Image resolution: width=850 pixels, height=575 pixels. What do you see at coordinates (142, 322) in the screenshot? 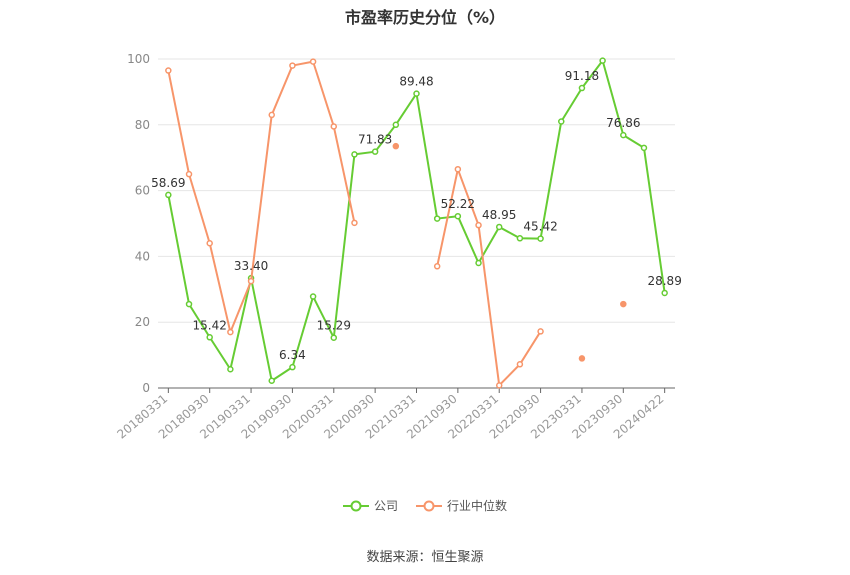
I see `y-tick-label: 20` at bounding box center [142, 322].